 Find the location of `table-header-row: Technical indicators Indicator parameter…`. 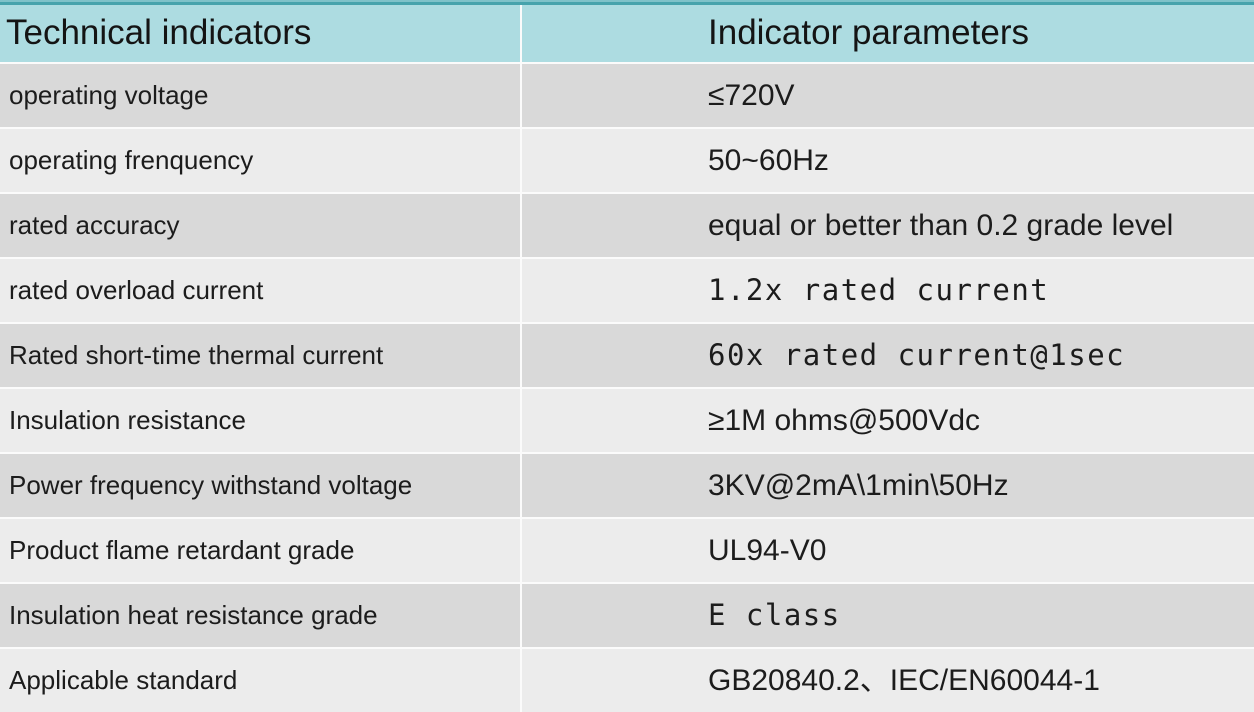

table-header-row: Technical indicators Indicator parameter… is located at coordinates (627, 33).